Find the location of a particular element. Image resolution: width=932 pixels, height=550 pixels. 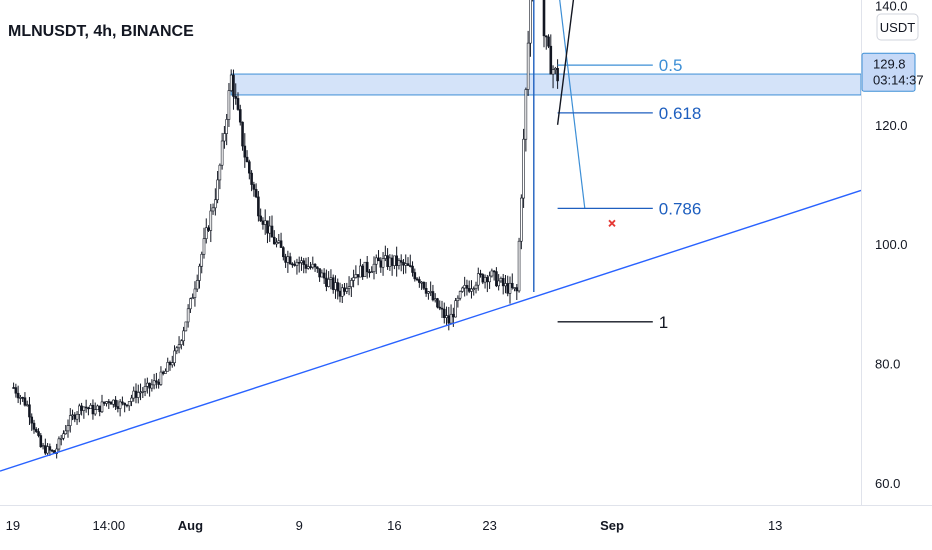

fib-connector-line is located at coordinates (560, 104).